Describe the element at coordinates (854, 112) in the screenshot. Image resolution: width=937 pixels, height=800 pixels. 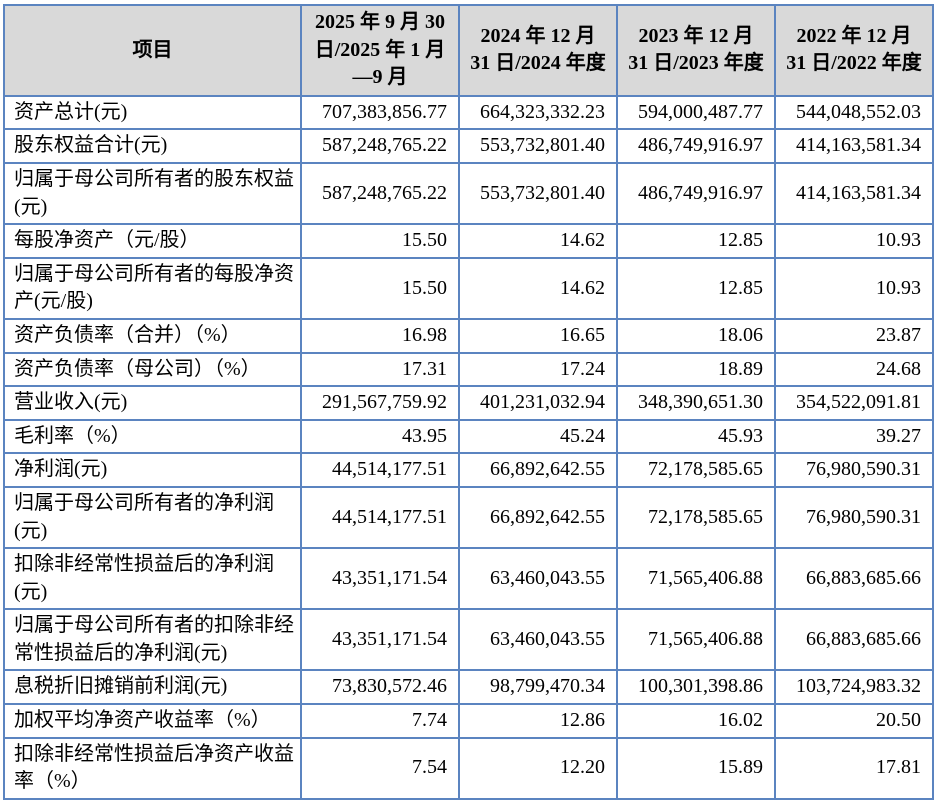
I see `row-value: 544,048,552.03` at that location.